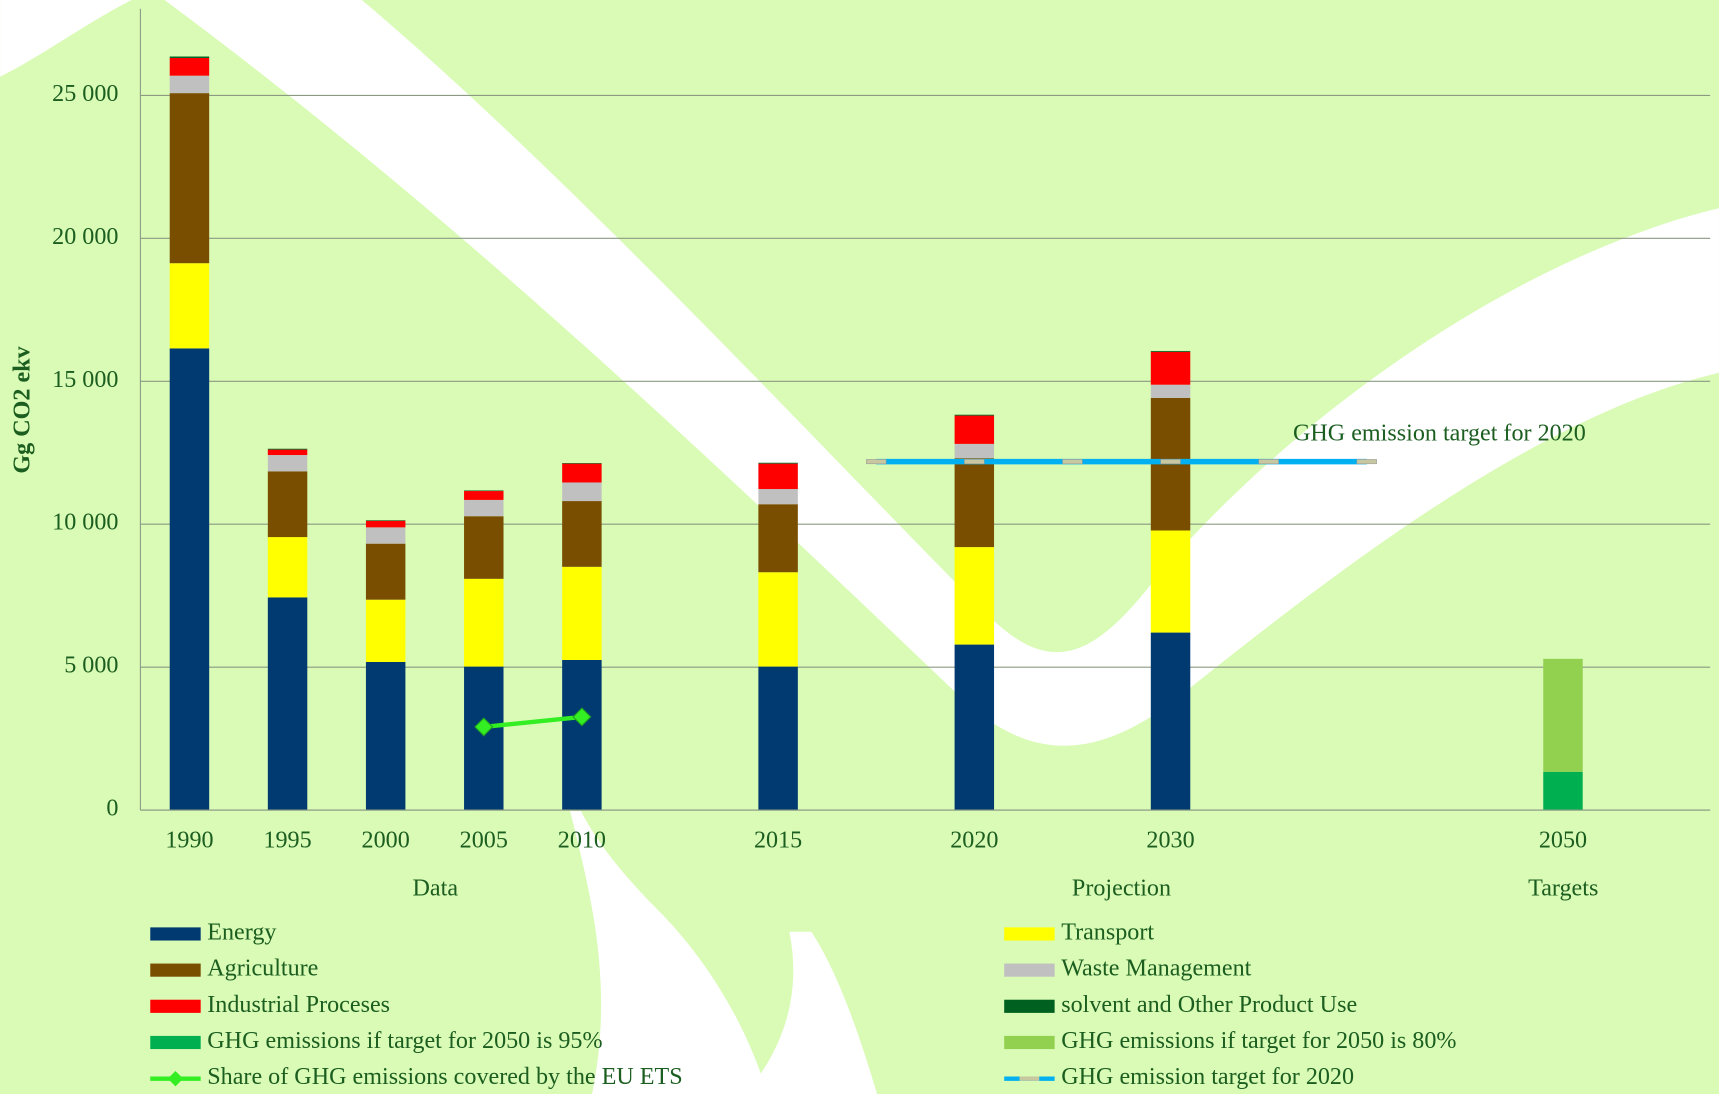 The width and height of the screenshot is (1719, 1094). What do you see at coordinates (1156, 969) in the screenshot?
I see `legend-label: Waste Management` at bounding box center [1156, 969].